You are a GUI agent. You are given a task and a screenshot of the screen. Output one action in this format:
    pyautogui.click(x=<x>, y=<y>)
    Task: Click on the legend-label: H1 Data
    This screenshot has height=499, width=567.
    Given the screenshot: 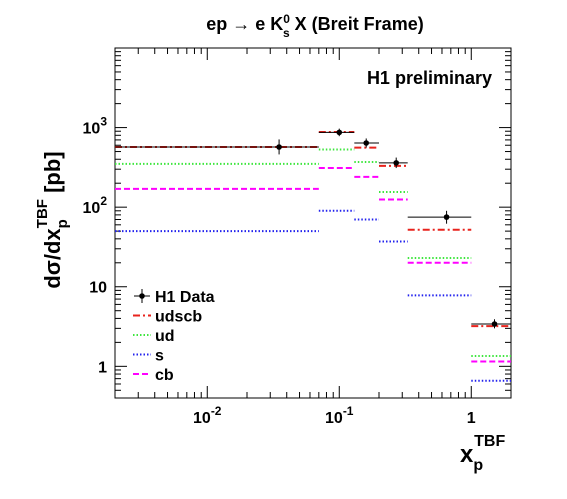 What is the action you would take?
    pyautogui.click(x=185, y=297)
    